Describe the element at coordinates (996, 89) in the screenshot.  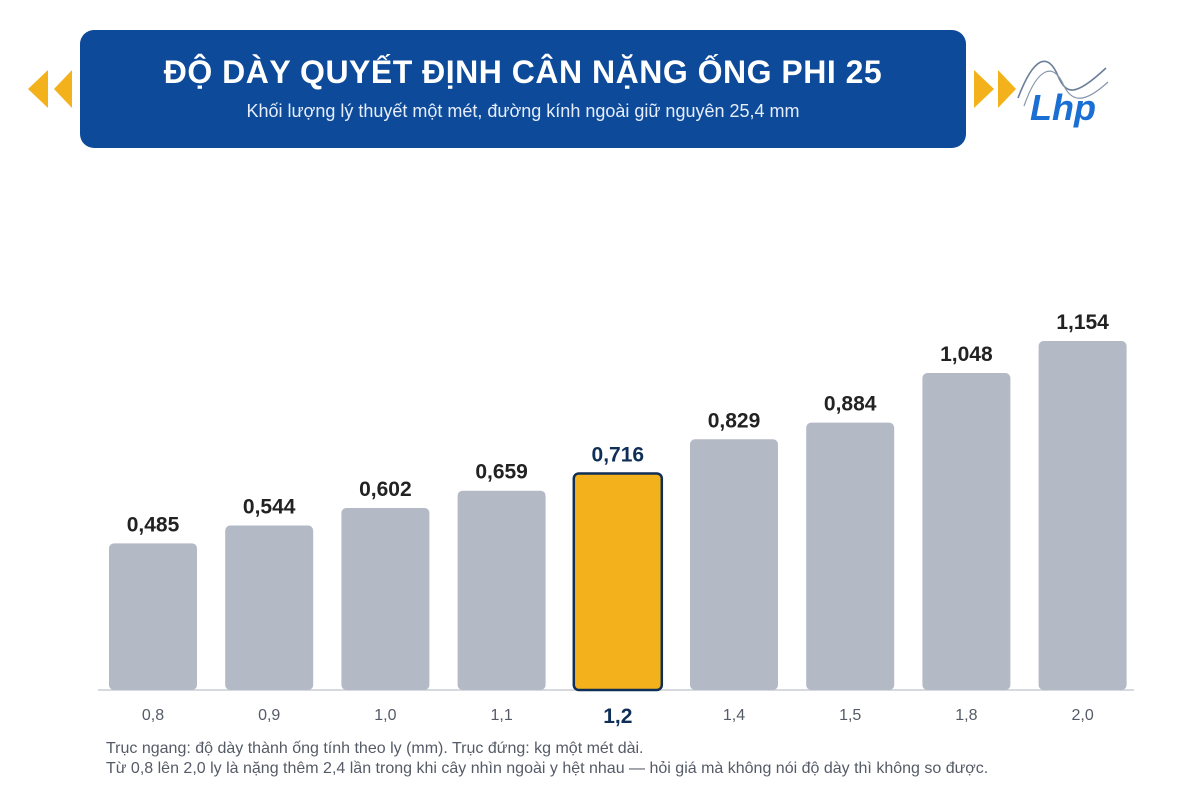
I see `right-arrows-icon` at that location.